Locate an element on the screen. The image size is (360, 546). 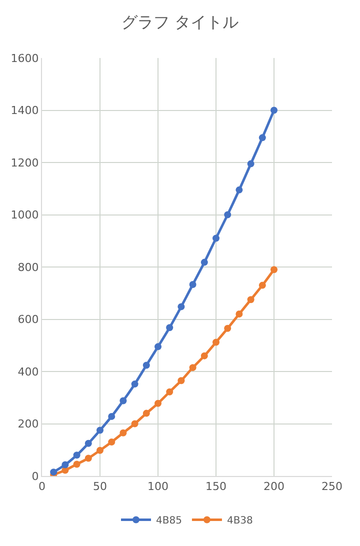
x-tick-label: 200 is located at coordinates (274, 487).